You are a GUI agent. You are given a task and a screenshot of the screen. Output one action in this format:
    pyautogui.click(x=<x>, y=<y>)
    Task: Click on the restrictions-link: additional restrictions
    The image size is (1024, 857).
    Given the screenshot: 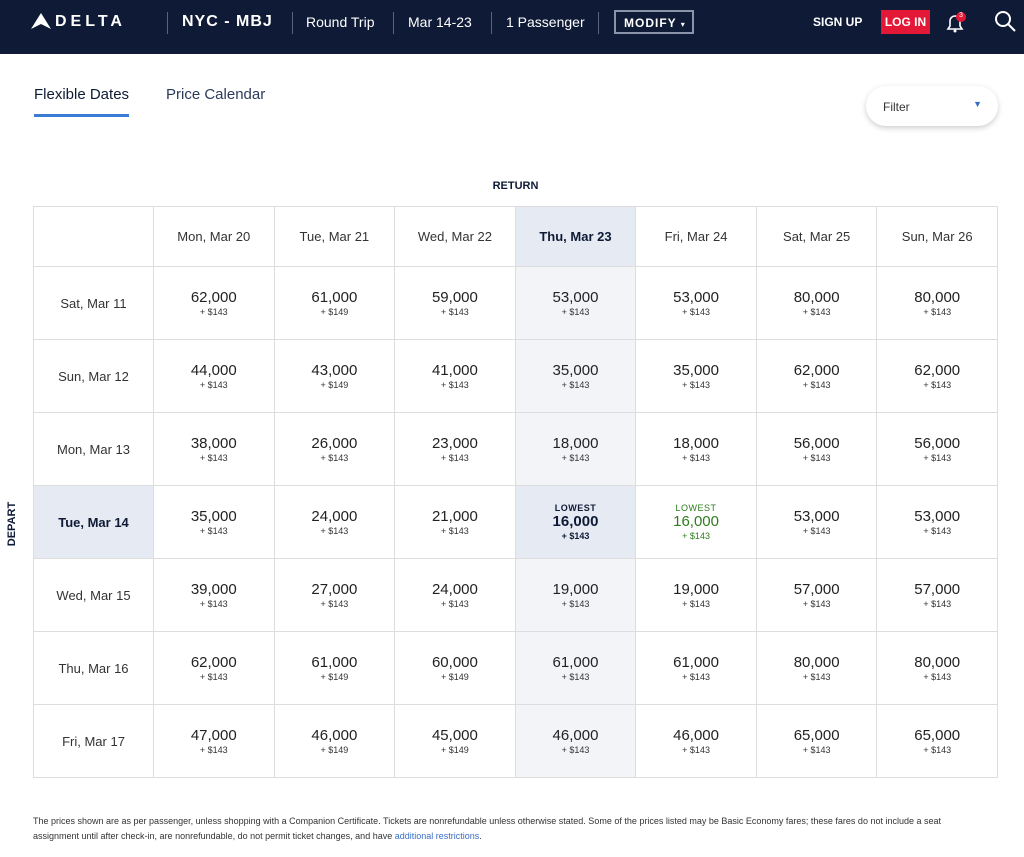 What is the action you would take?
    pyautogui.click(x=437, y=836)
    